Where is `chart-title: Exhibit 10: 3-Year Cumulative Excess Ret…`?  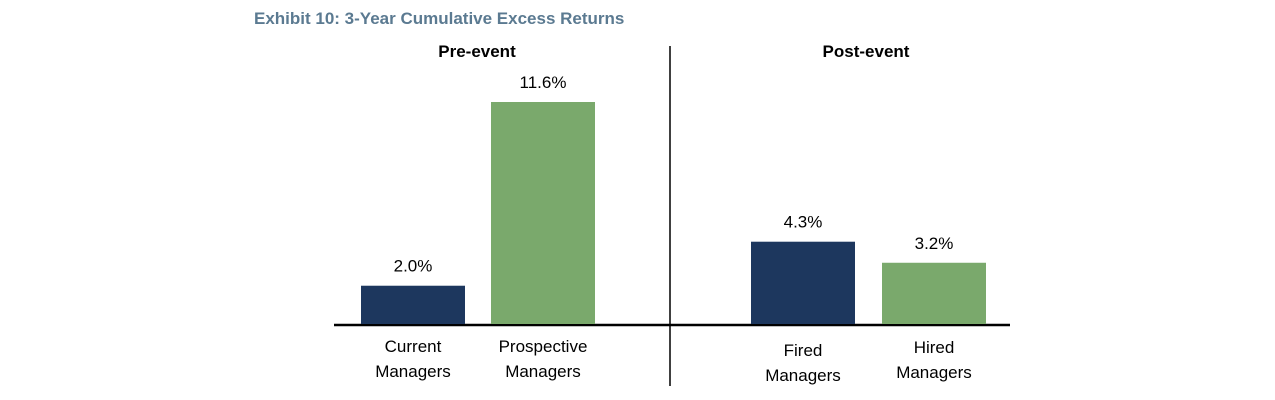
chart-title: Exhibit 10: 3-Year Cumulative Excess Ret… is located at coordinates (439, 18).